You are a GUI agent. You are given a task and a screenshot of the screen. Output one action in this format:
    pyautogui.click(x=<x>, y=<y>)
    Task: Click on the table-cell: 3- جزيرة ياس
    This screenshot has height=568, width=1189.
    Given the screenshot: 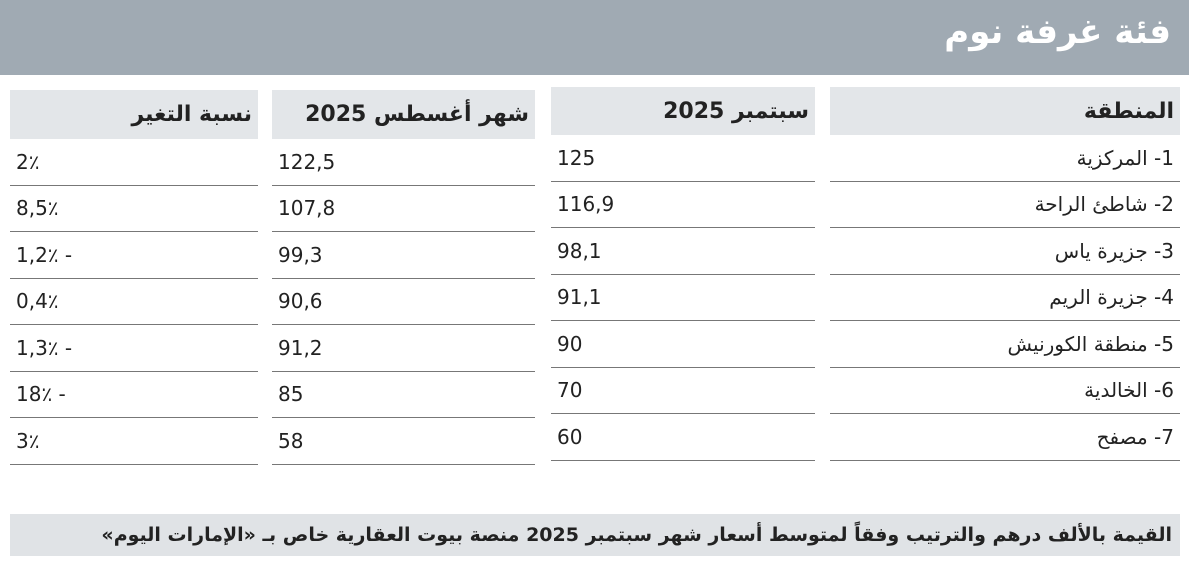 What is the action you would take?
    pyautogui.click(x=1005, y=251)
    